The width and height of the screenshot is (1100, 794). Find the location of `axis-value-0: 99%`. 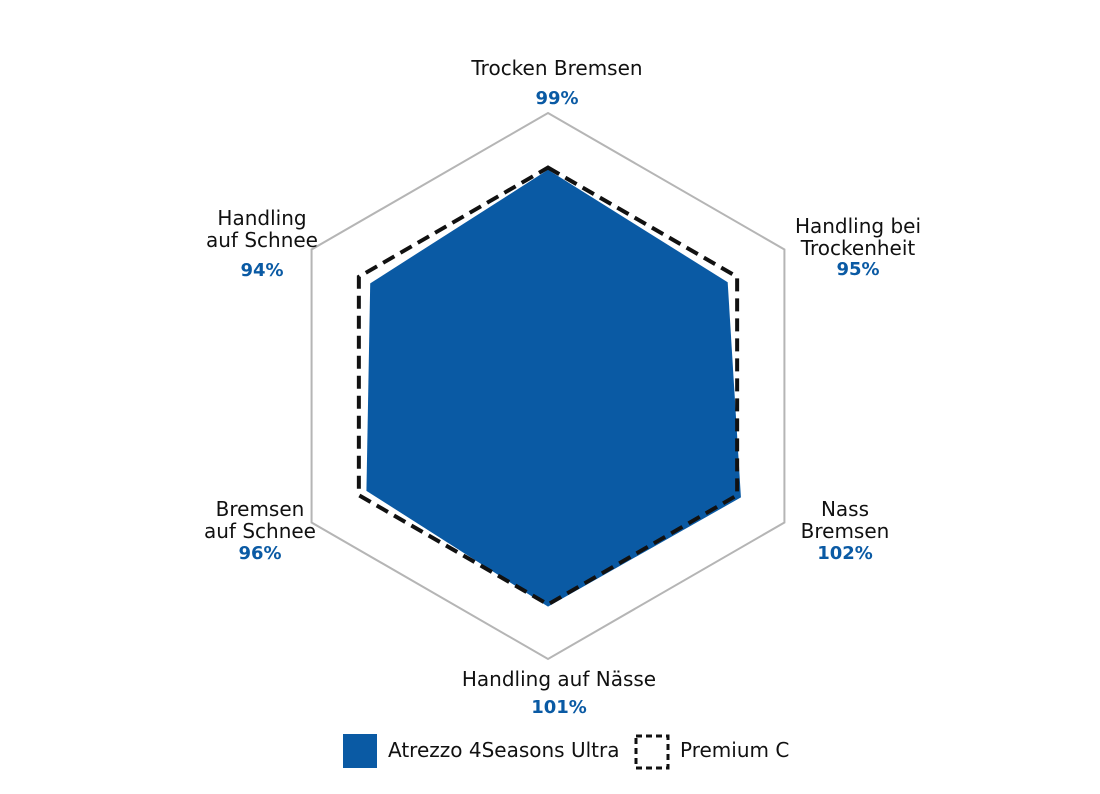

axis-value-0: 99% is located at coordinates (556, 98).